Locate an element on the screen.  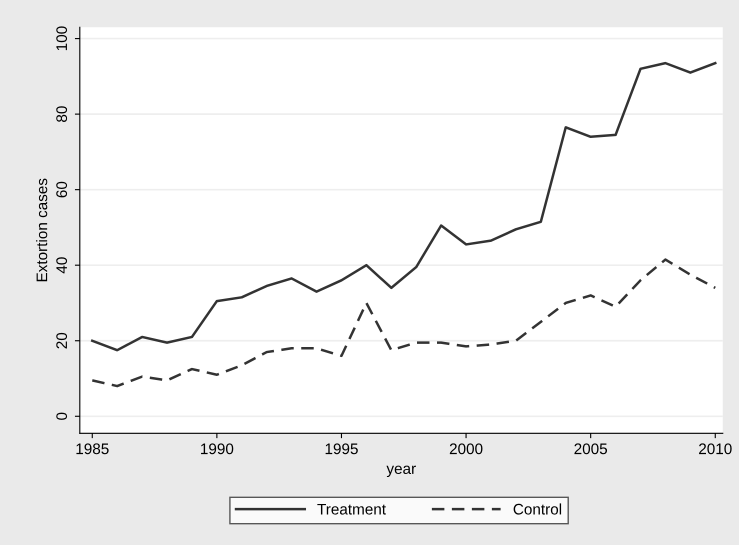
legend-label: Treatment is located at coordinates (351, 509).